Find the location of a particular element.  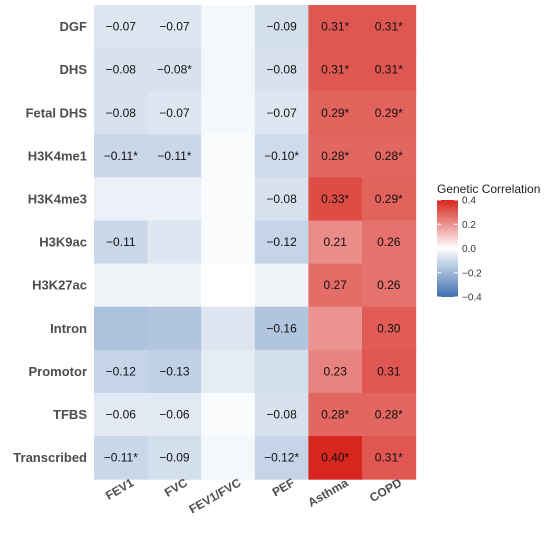

heatmap-cell-dgf-copd is located at coordinates (389, 27).